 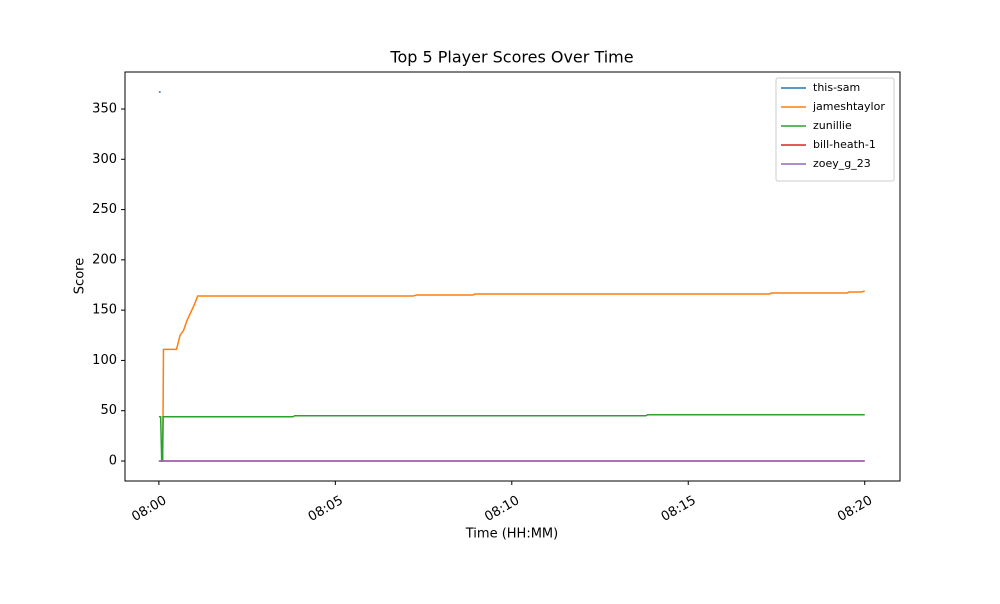 I want to click on legend-label: bill-heath-1, so click(x=844, y=144).